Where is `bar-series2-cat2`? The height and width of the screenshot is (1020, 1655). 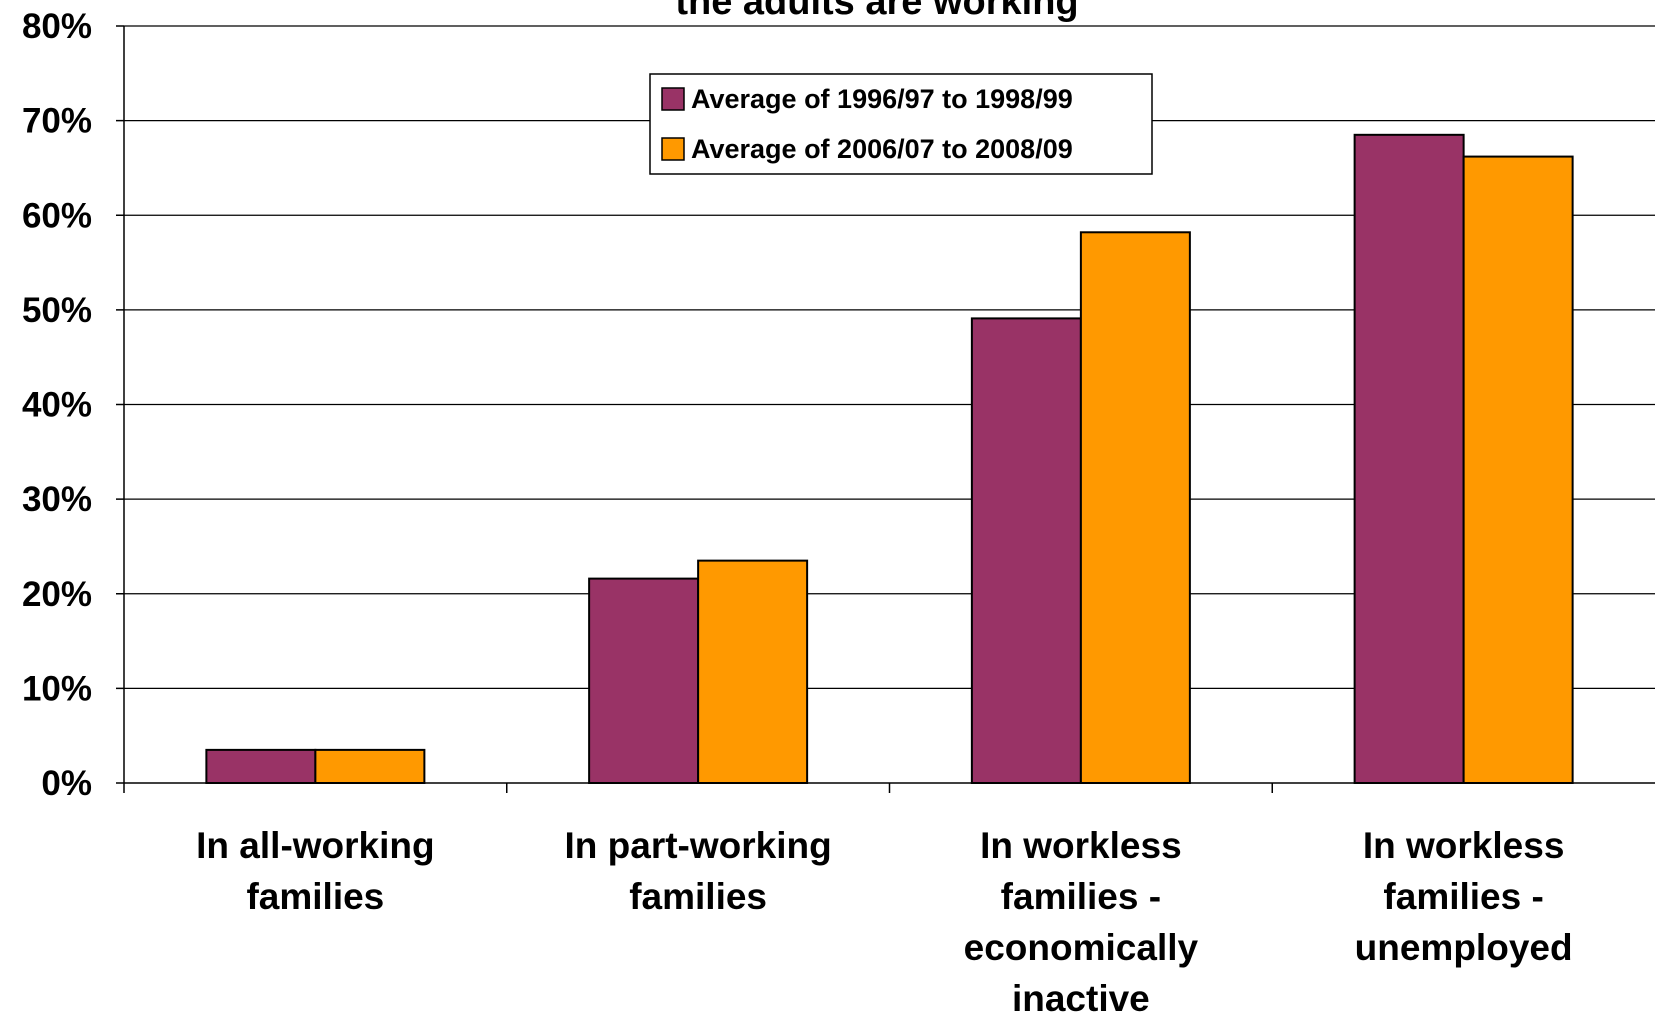 bar-series2-cat2 is located at coordinates (753, 671).